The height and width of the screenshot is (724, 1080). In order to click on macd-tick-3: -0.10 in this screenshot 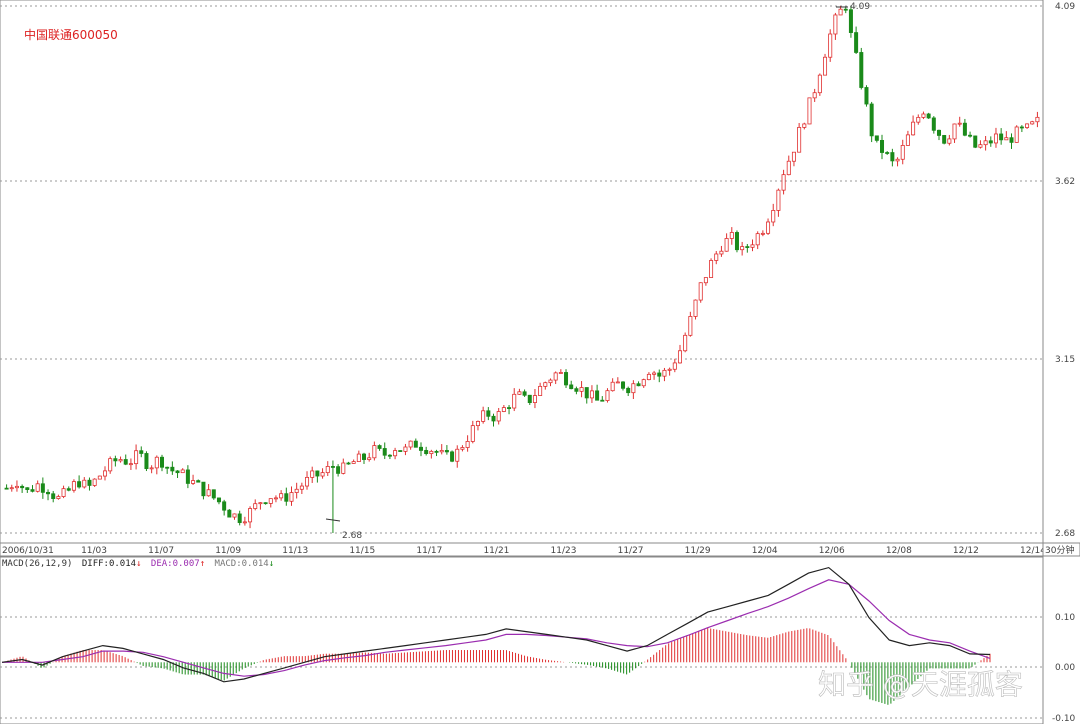, I will do `click(1064, 719)`.